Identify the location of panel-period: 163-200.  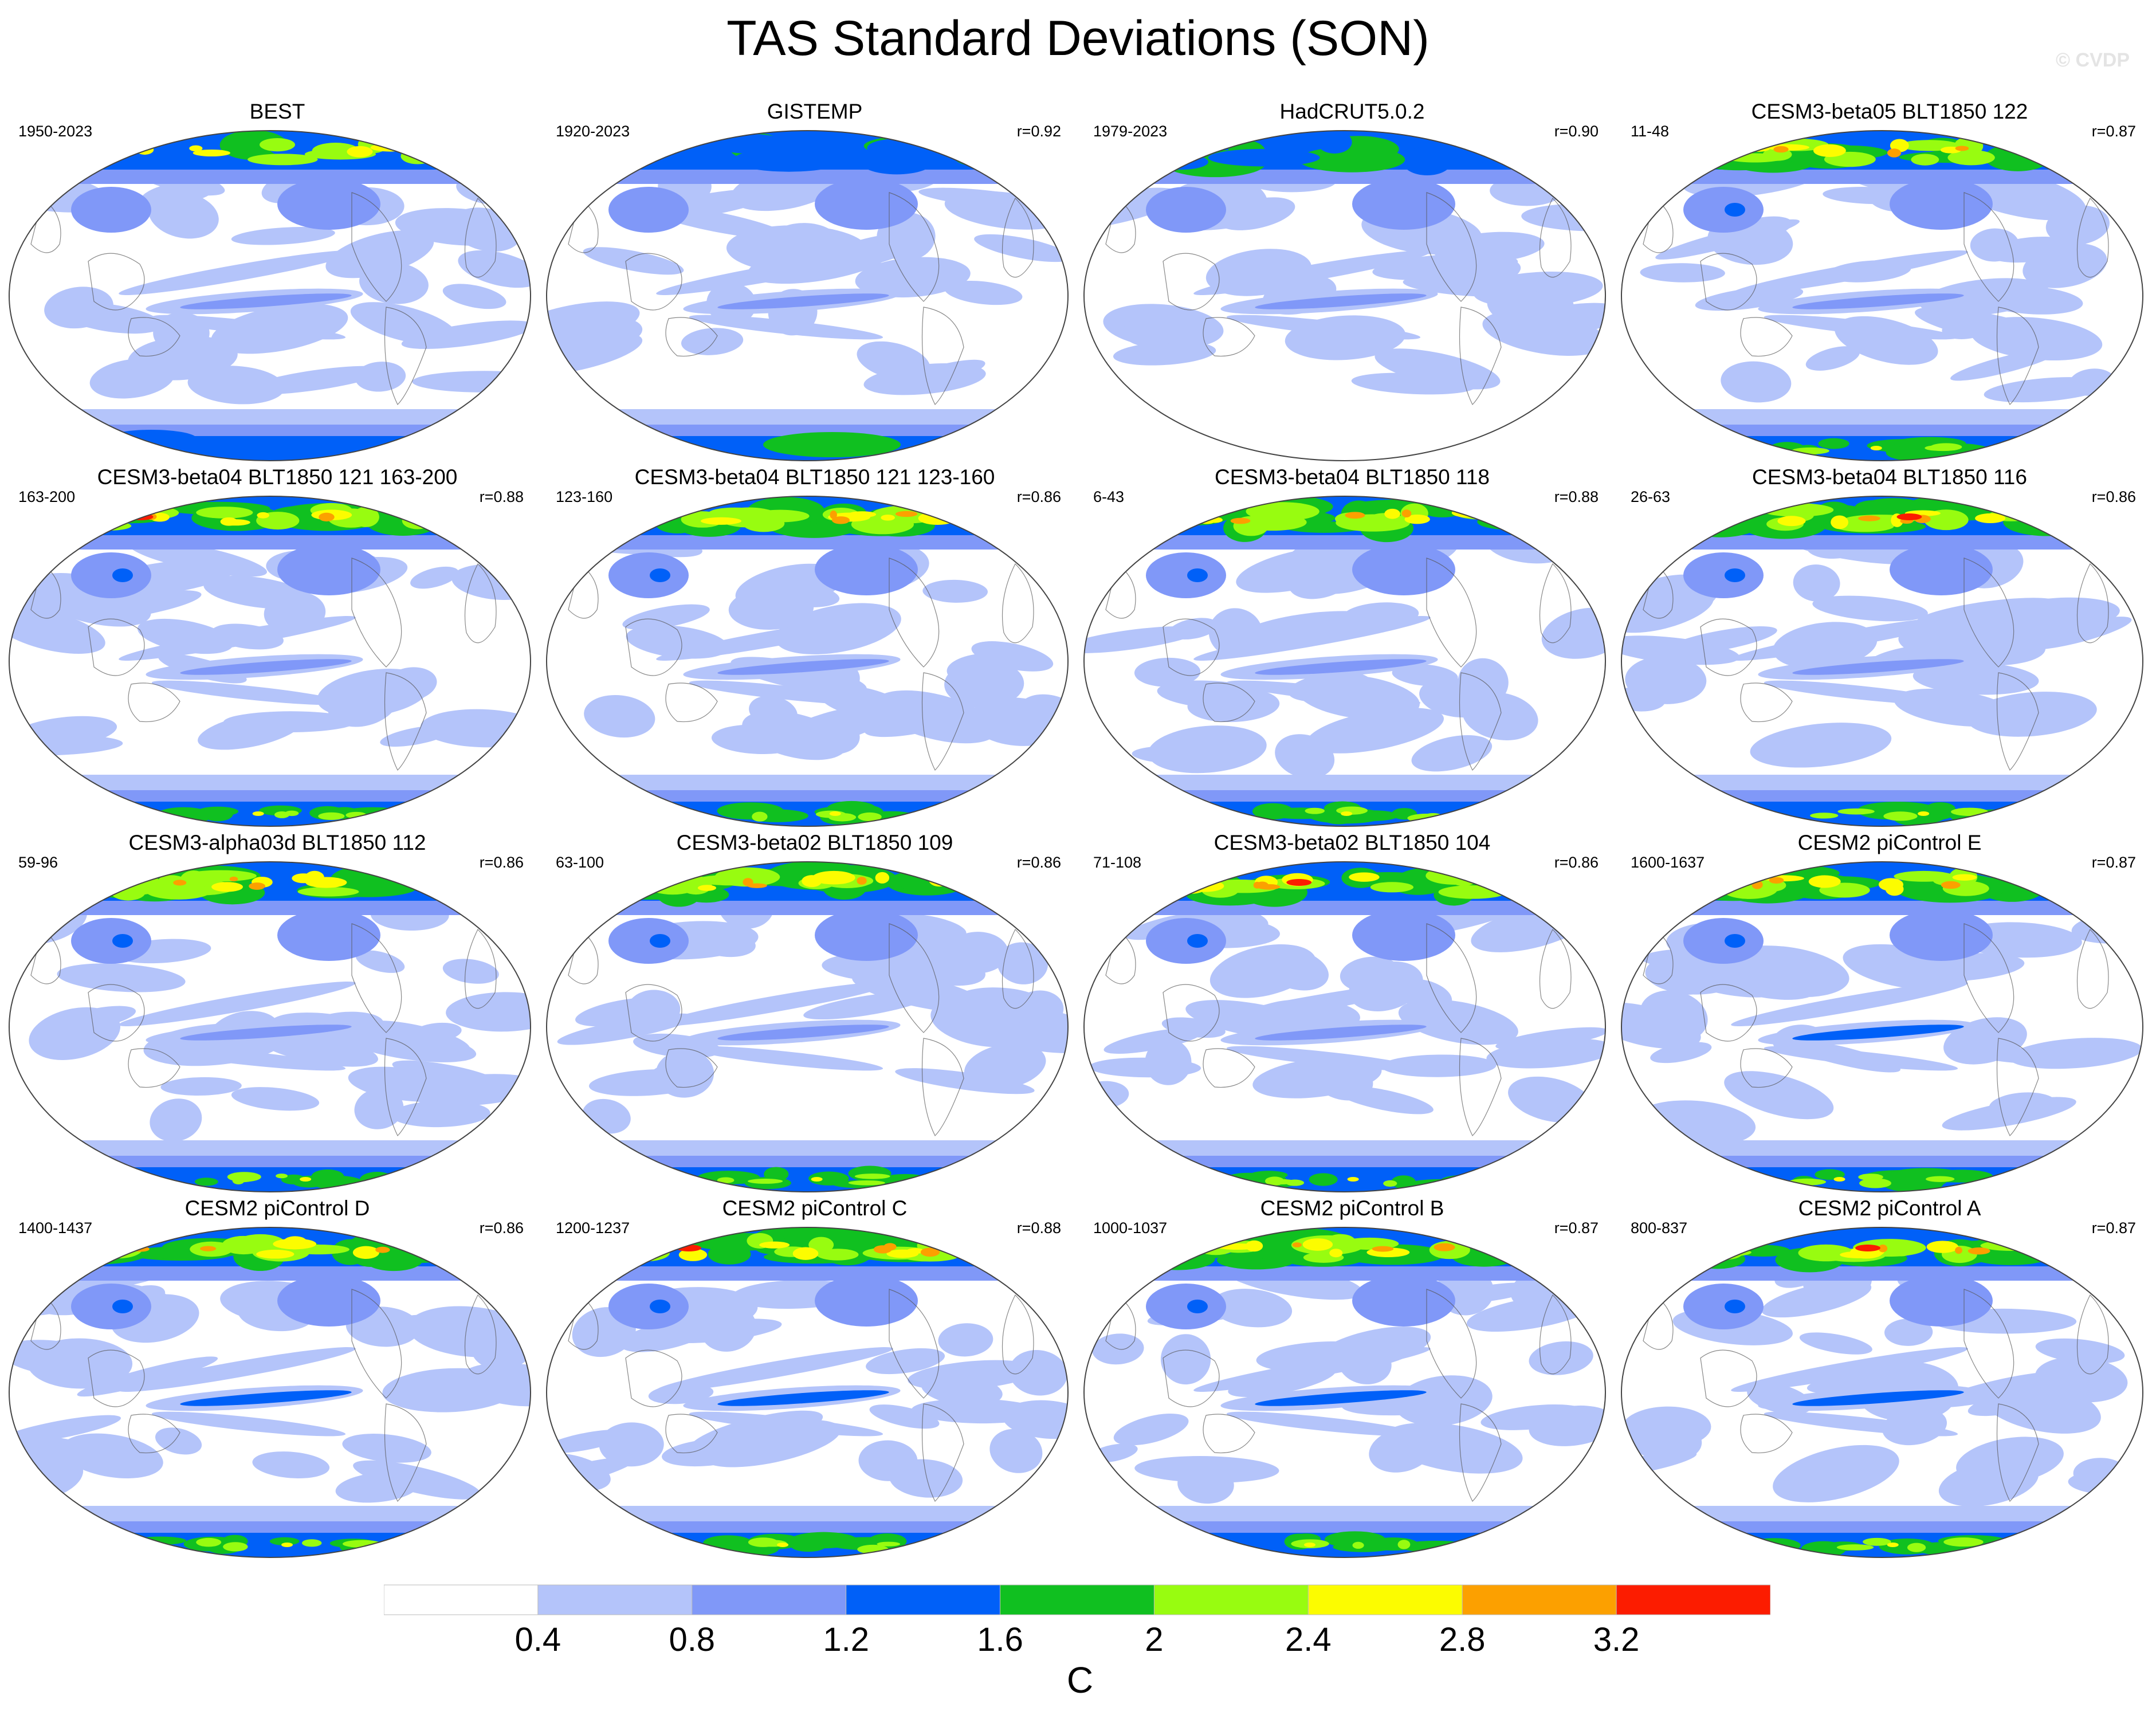
(47, 496).